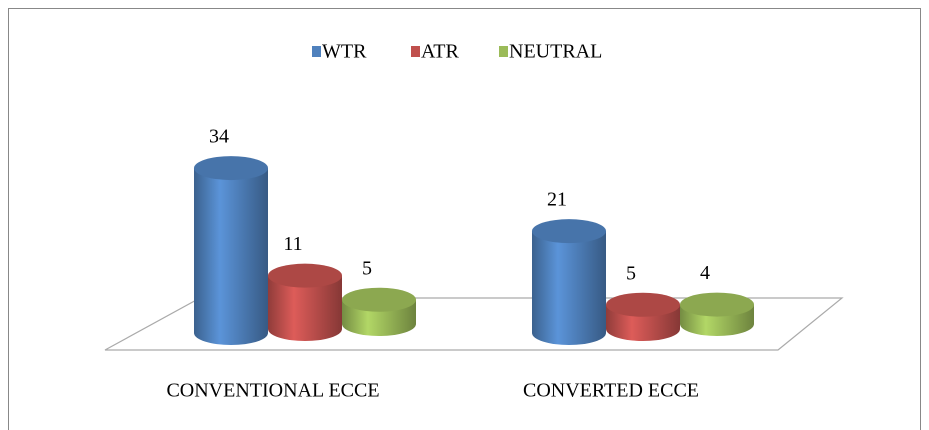 This screenshot has height=430, width=929. I want to click on data-label: 4, so click(705, 273).